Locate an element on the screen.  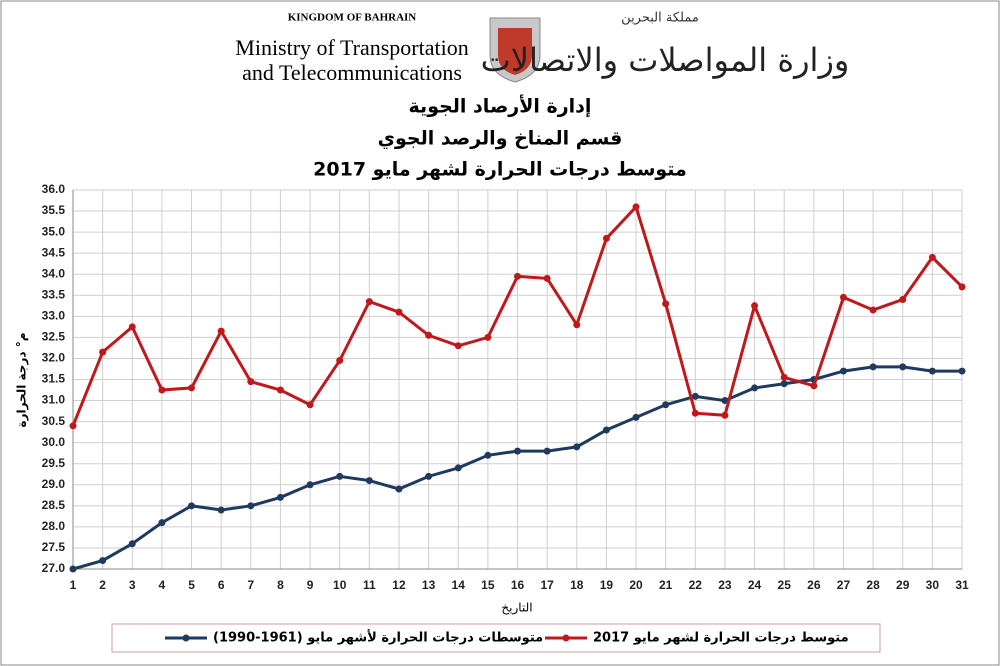
ministry-line1: Ministry of Transportation is located at coordinates (351, 47).